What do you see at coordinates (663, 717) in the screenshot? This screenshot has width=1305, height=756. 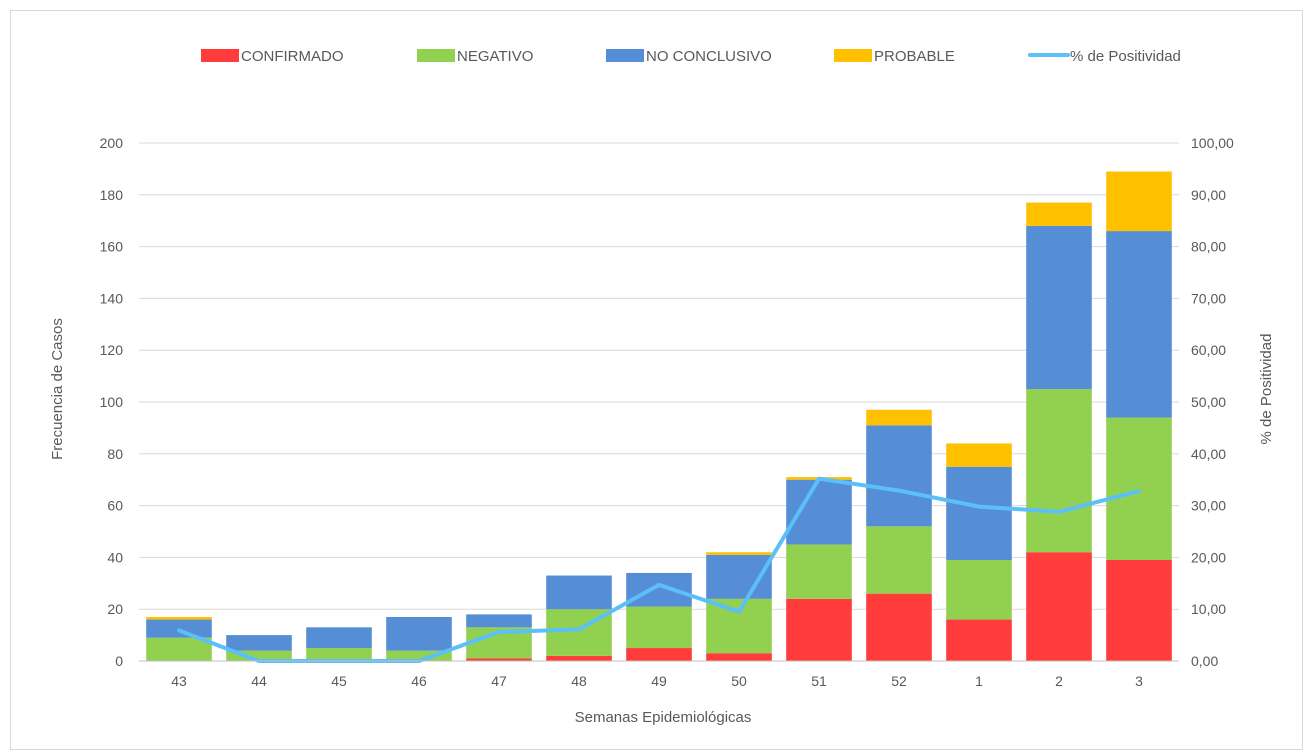 I see `x-axis-label: Semanas Epidemiológicas` at bounding box center [663, 717].